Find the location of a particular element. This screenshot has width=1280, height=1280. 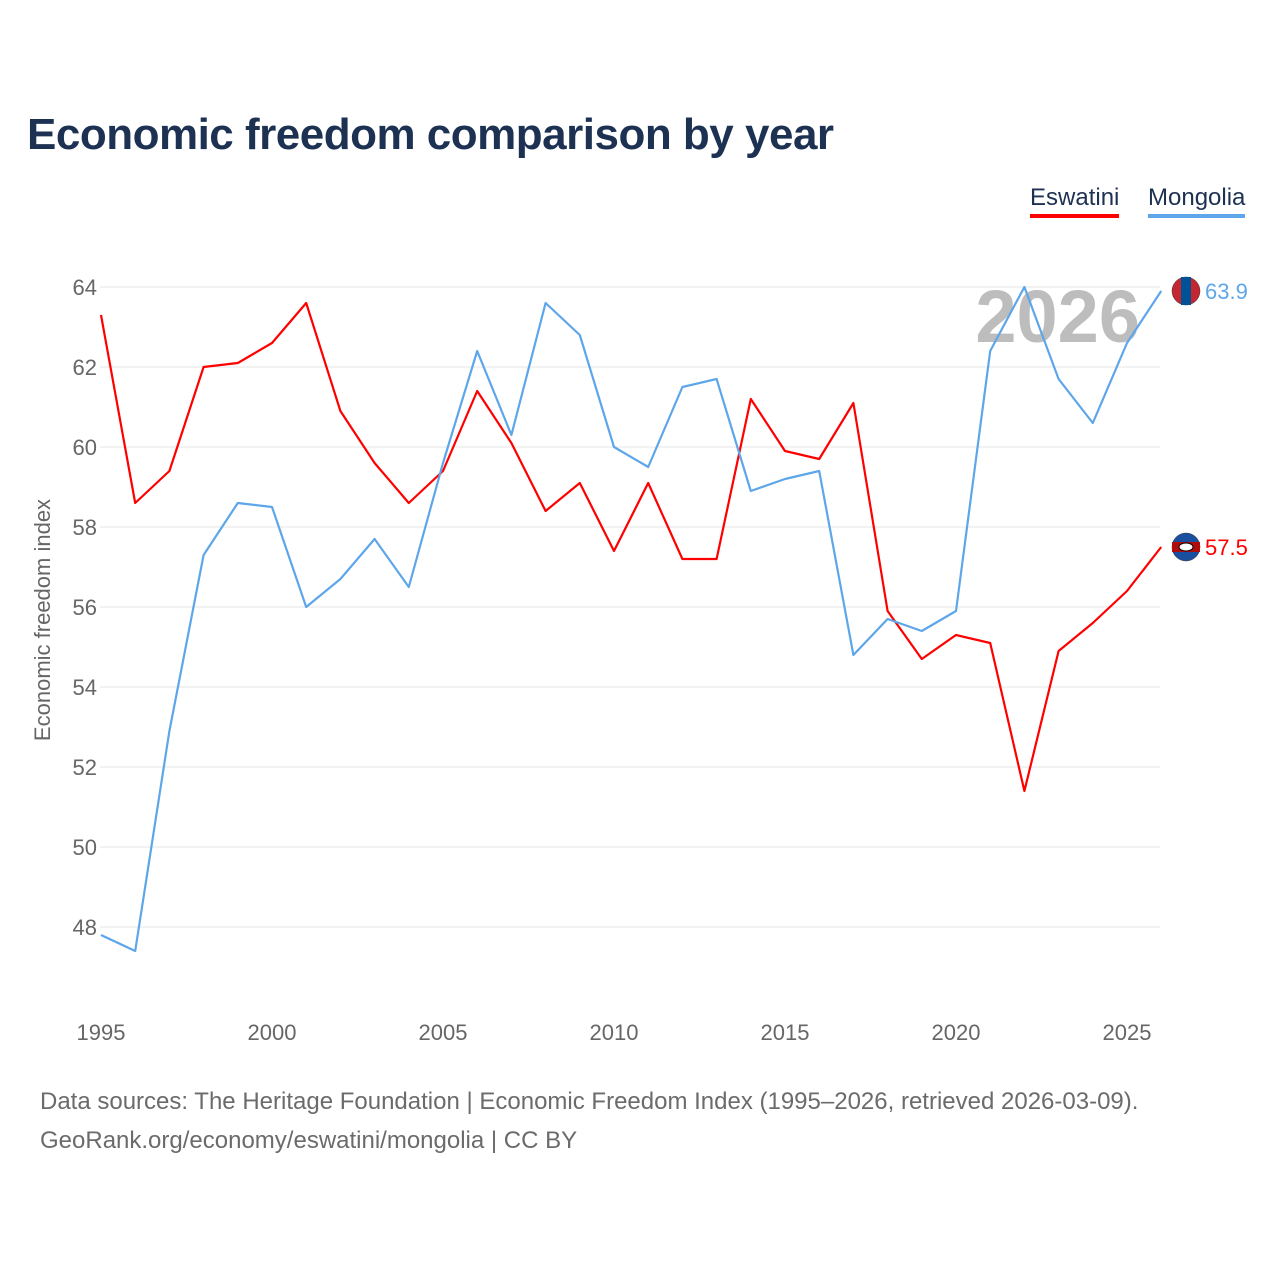

x-tick-label: 2000 is located at coordinates (272, 1032).